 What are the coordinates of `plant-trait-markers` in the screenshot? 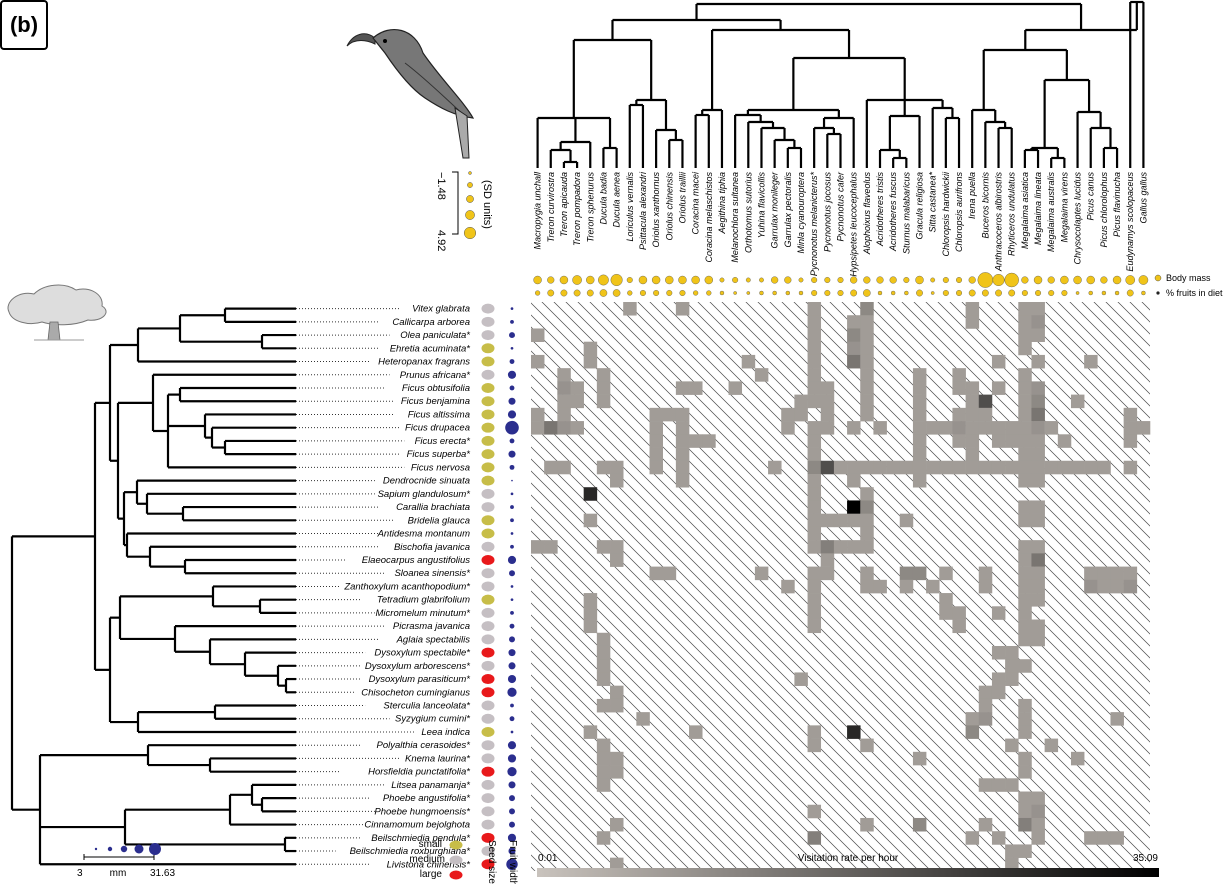 It's located at (500, 586).